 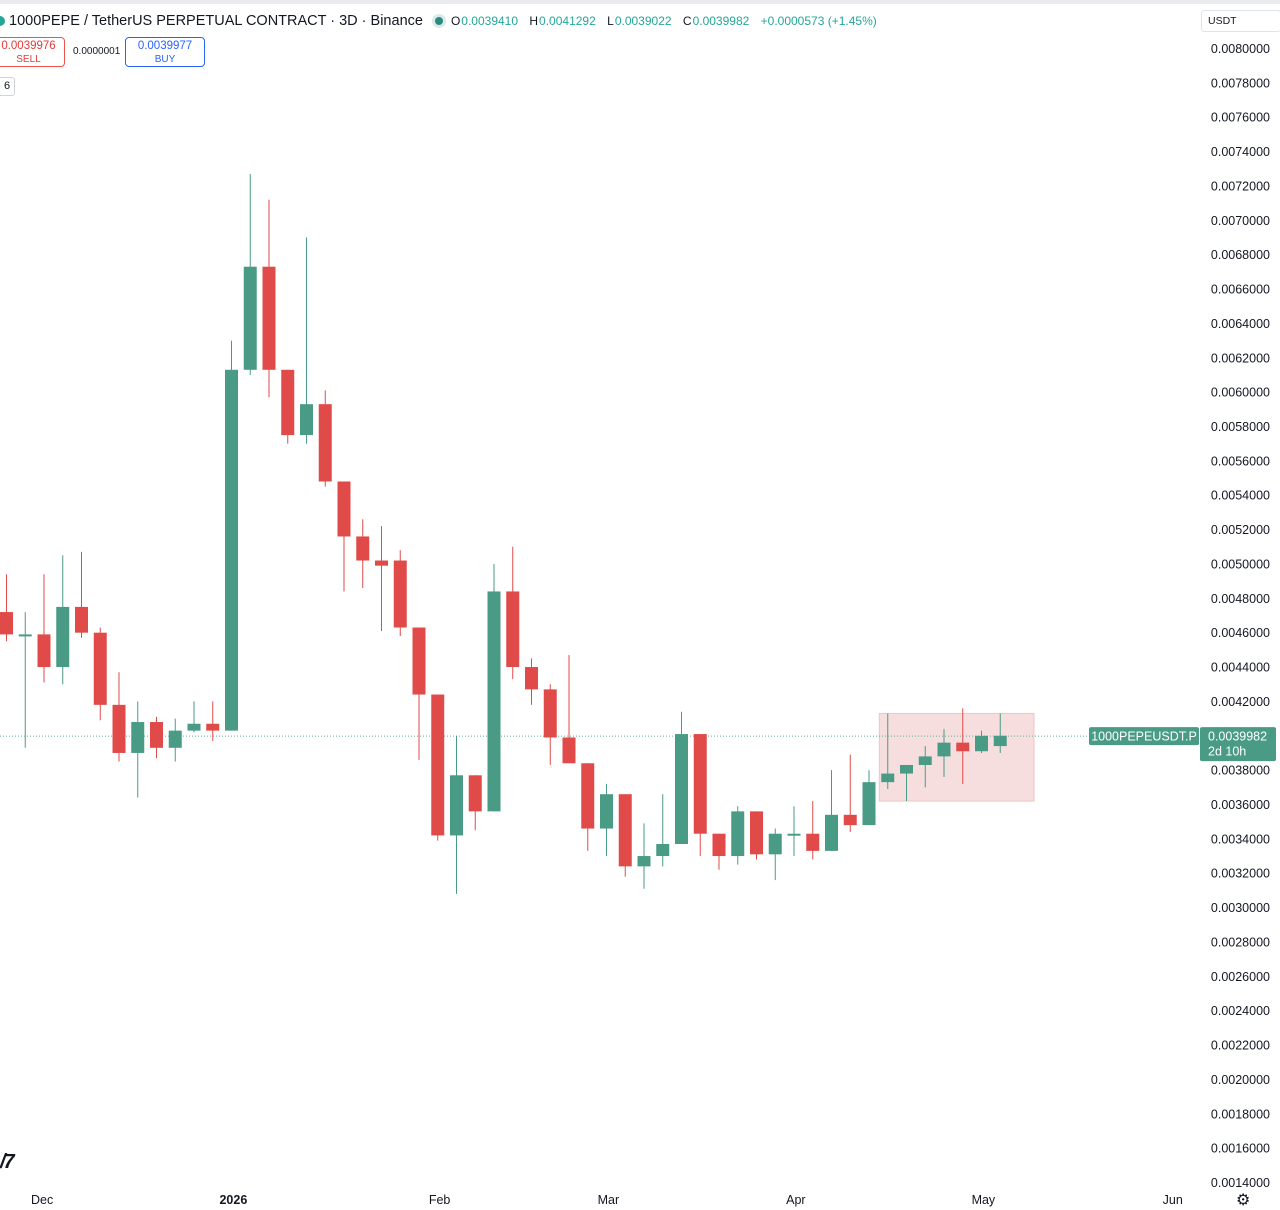 I want to click on indicator-count-tag: 6, so click(x=7, y=86).